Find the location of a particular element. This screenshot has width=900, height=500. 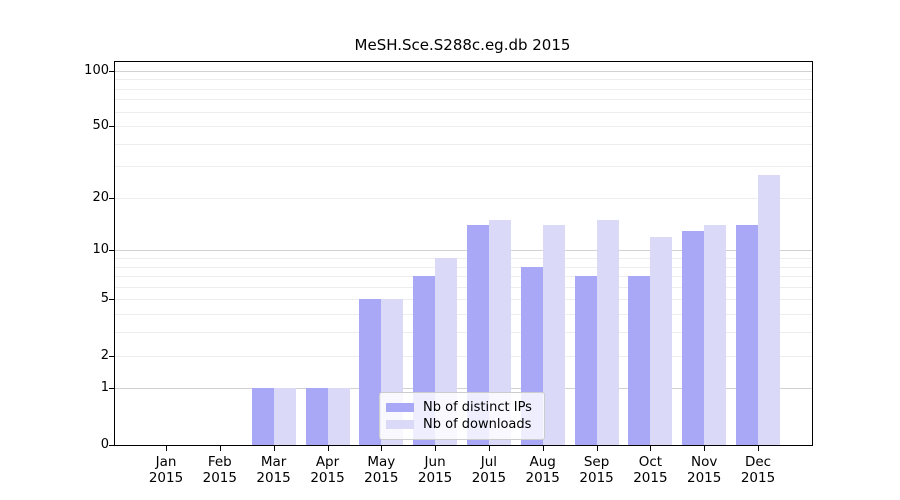

bar-dec-downloads is located at coordinates (769, 309).